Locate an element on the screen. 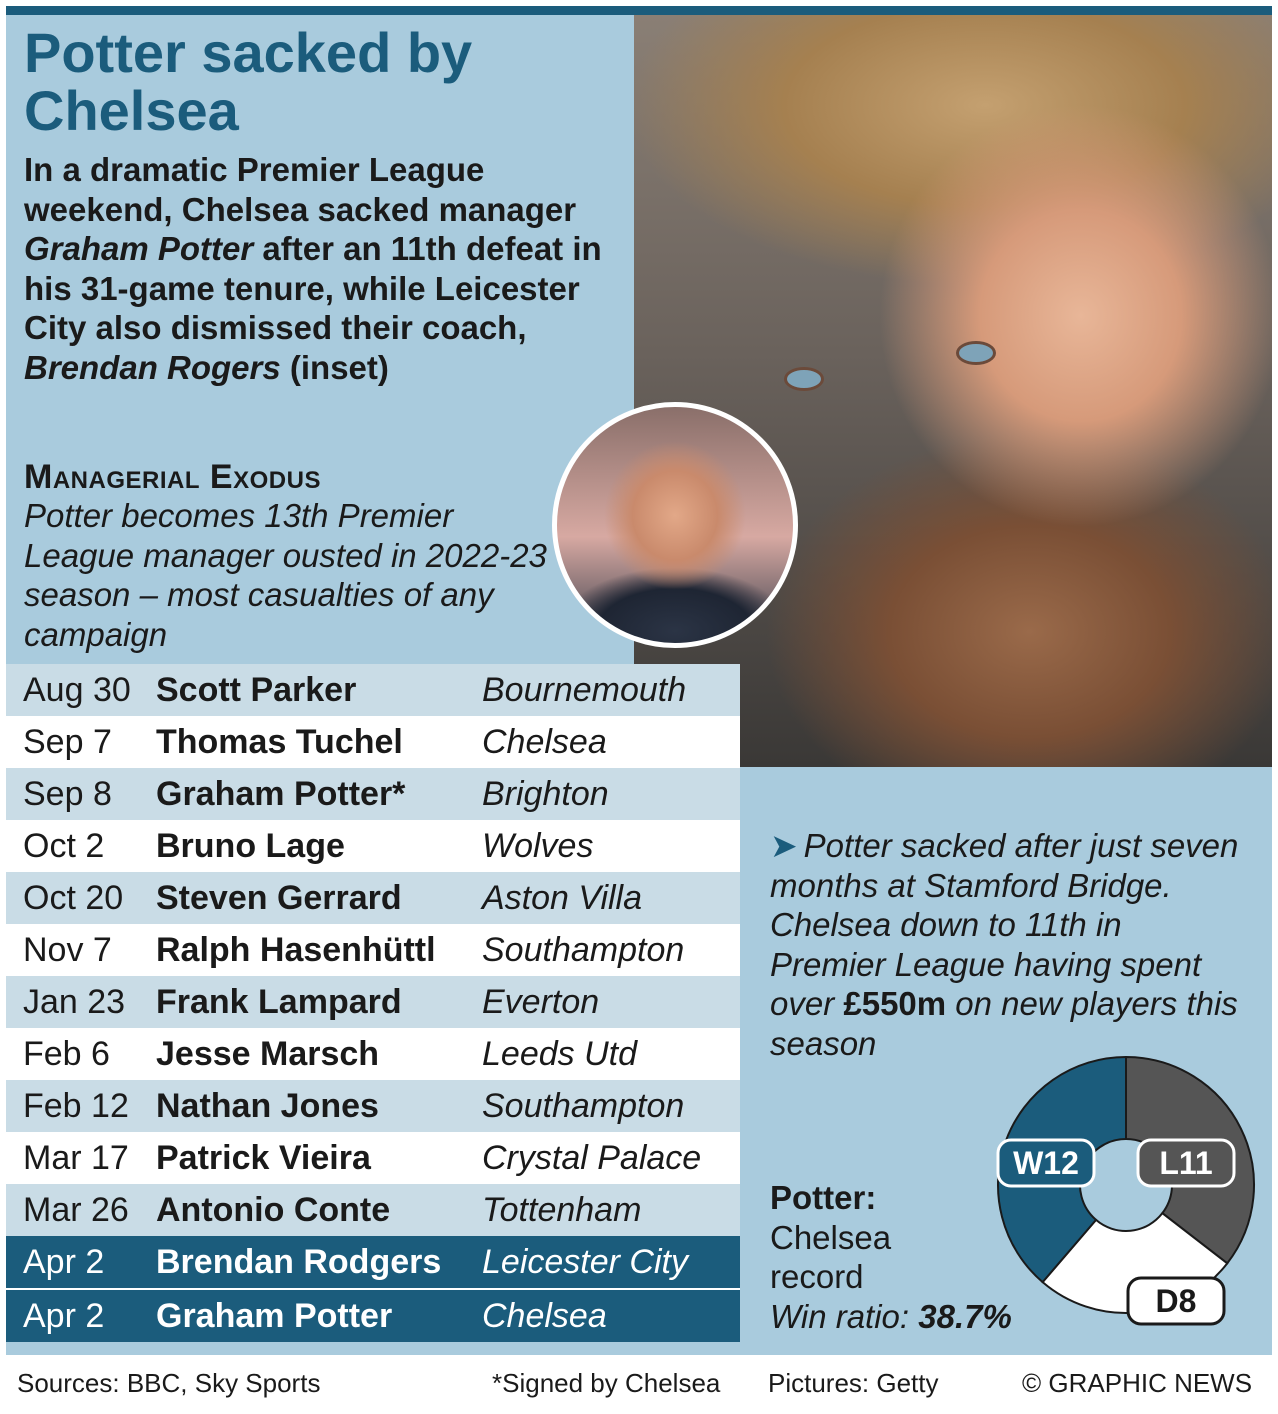 The image size is (1278, 1414). club-cell: Brighton is located at coordinates (545, 794).